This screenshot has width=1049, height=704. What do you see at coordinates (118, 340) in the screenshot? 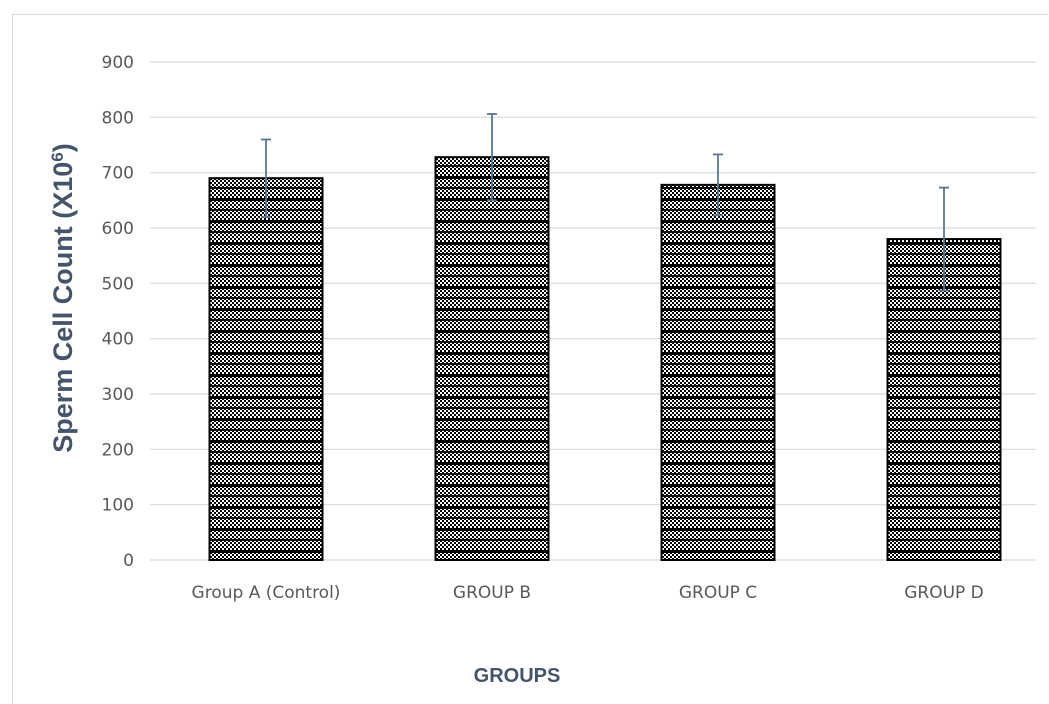
I see `y-tick-label: 400` at bounding box center [118, 340].